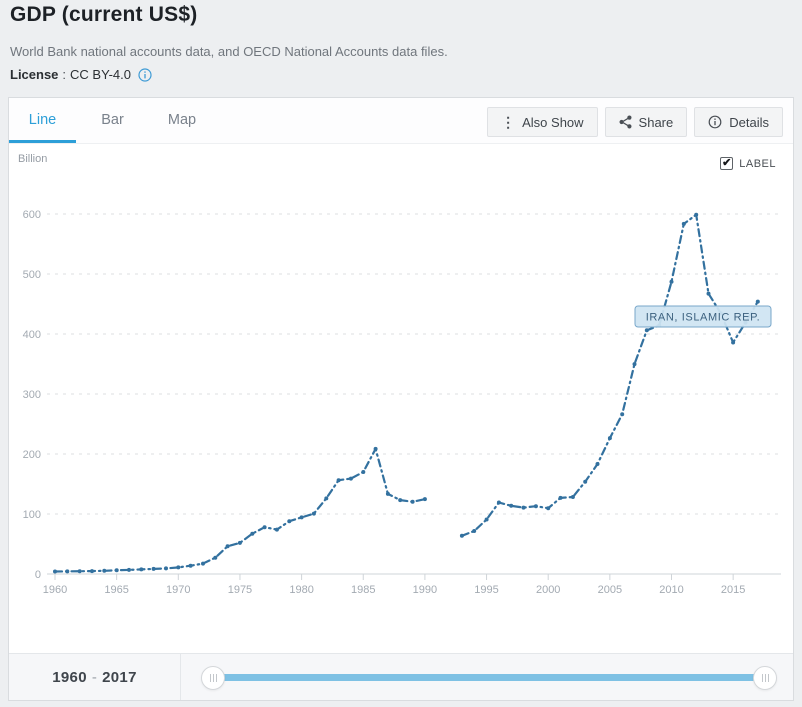  I want to click on gdp-line-series, so click(239, 510).